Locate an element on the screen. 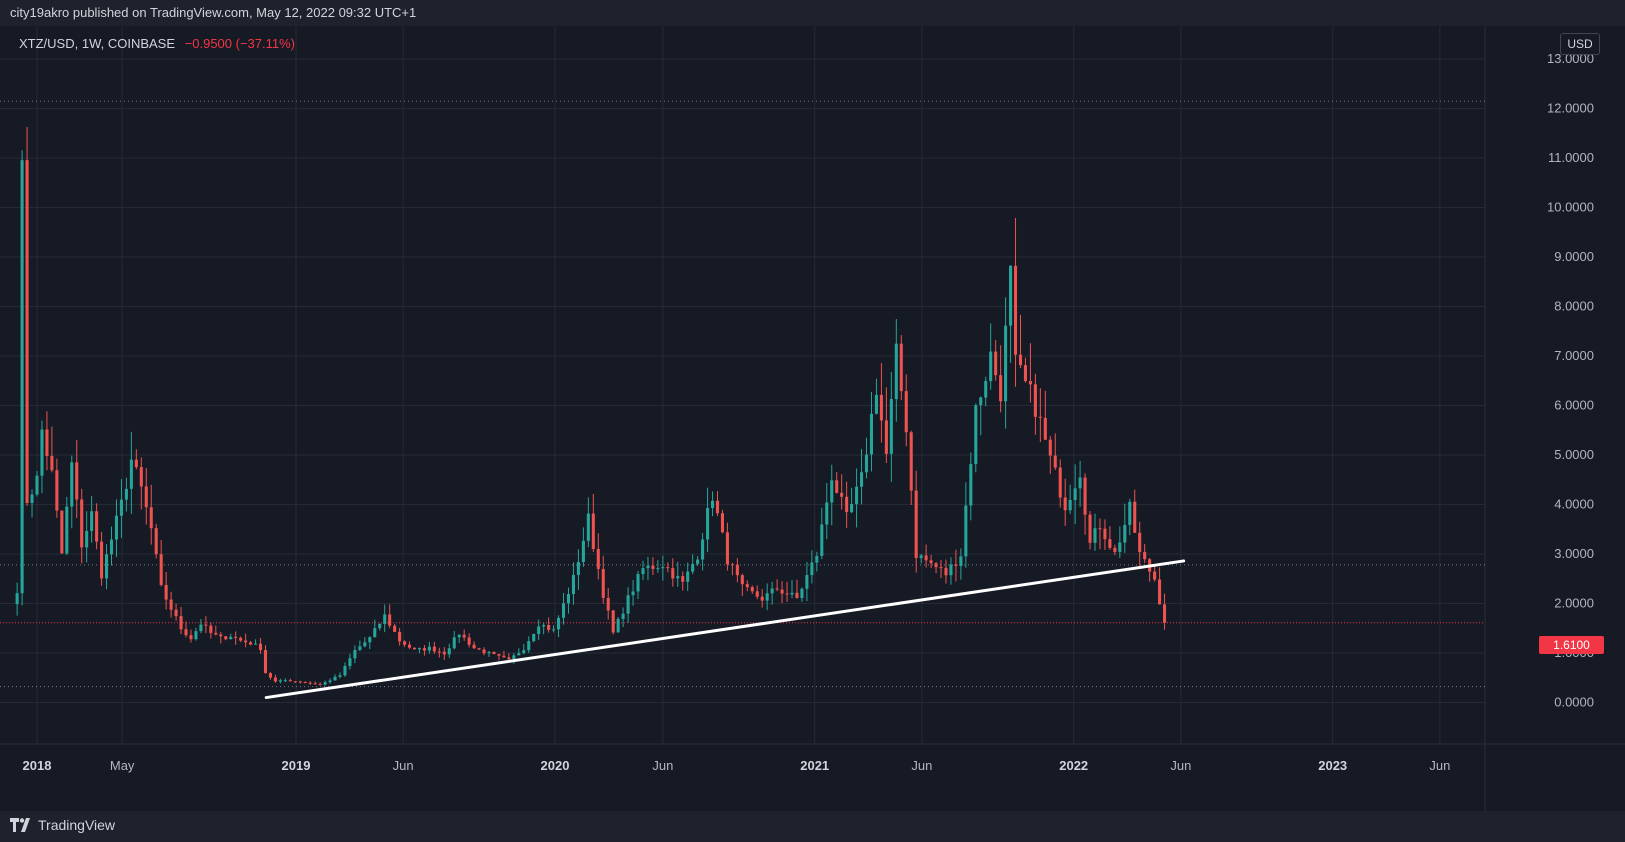  tradingview-logo: TradingView is located at coordinates (62, 825).